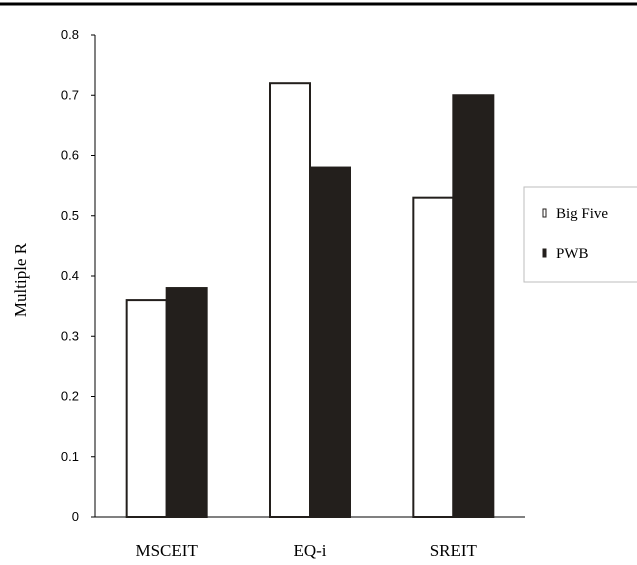 This screenshot has height=565, width=637. What do you see at coordinates (75, 516) in the screenshot?
I see `y-tick-label: 0` at bounding box center [75, 516].